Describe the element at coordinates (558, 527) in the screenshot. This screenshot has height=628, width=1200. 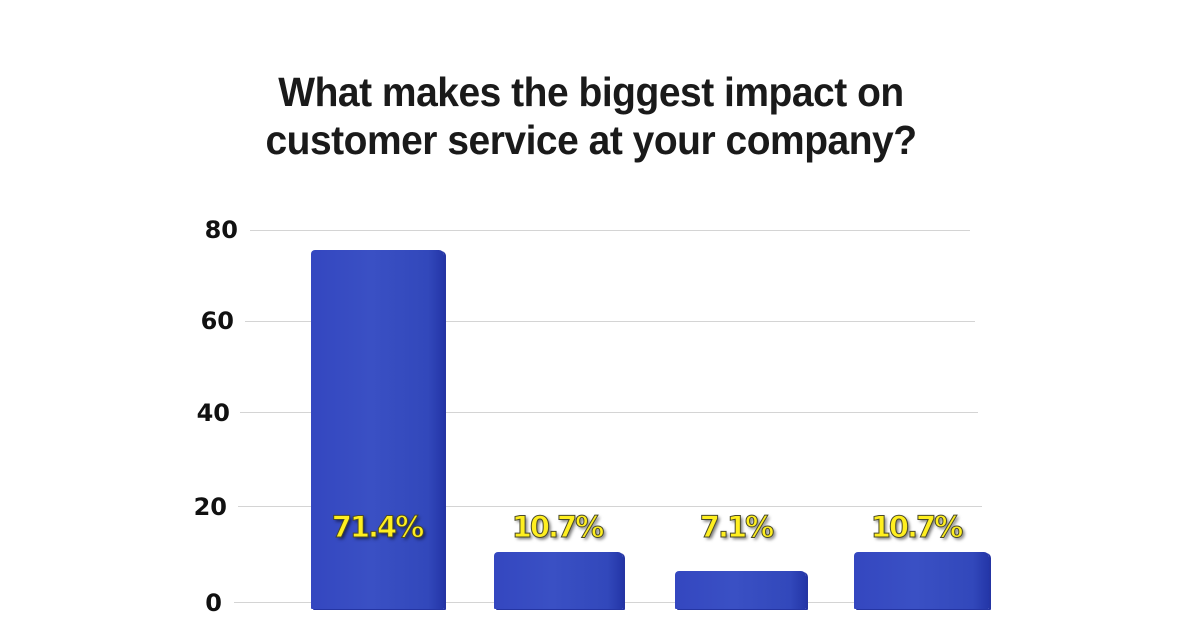
I see `value-label-2: 10.7%` at that location.